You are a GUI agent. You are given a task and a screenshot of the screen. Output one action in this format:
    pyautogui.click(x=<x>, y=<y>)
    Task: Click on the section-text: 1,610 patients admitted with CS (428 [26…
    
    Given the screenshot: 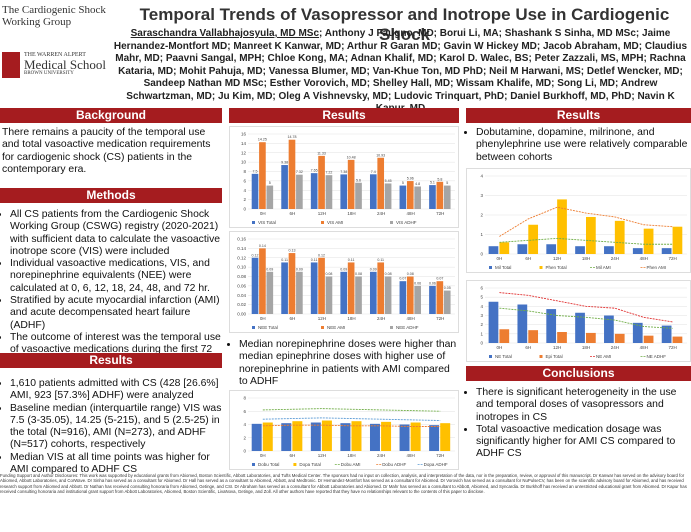 What is the action you would take?
    pyautogui.click(x=112, y=427)
    